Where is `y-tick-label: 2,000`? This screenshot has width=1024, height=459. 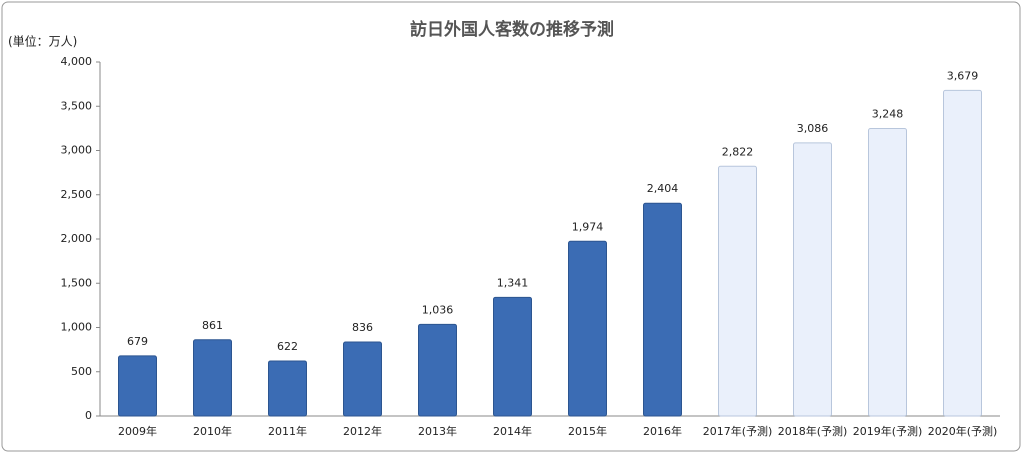 y-tick-label: 2,000 is located at coordinates (77, 238).